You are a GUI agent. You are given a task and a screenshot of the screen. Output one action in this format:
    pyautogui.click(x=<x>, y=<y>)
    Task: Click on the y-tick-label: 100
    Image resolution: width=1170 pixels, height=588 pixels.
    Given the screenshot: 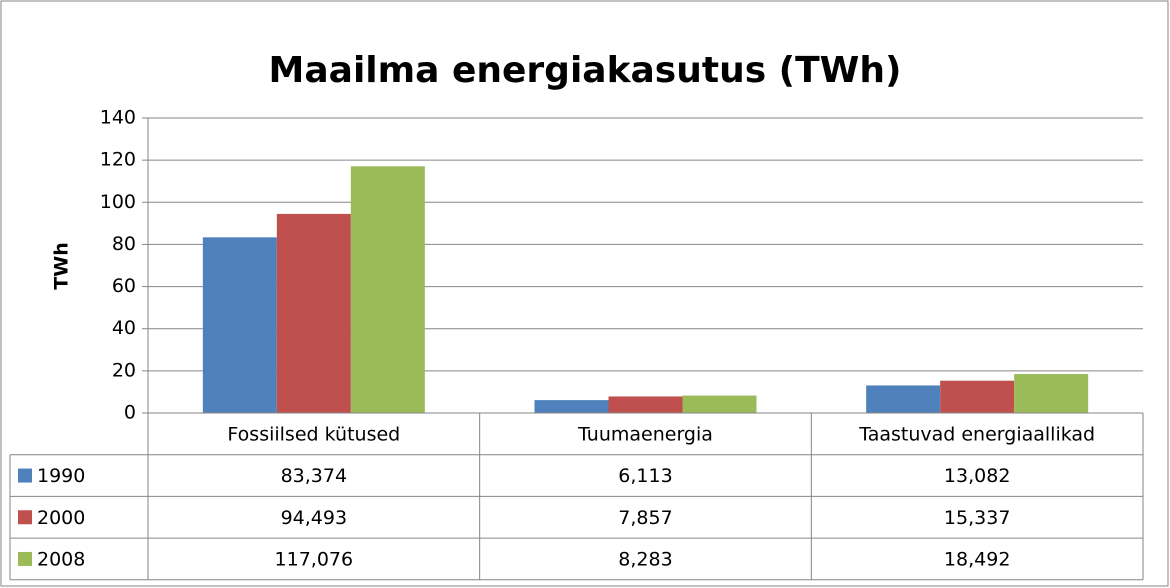 What is the action you would take?
    pyautogui.click(x=118, y=202)
    